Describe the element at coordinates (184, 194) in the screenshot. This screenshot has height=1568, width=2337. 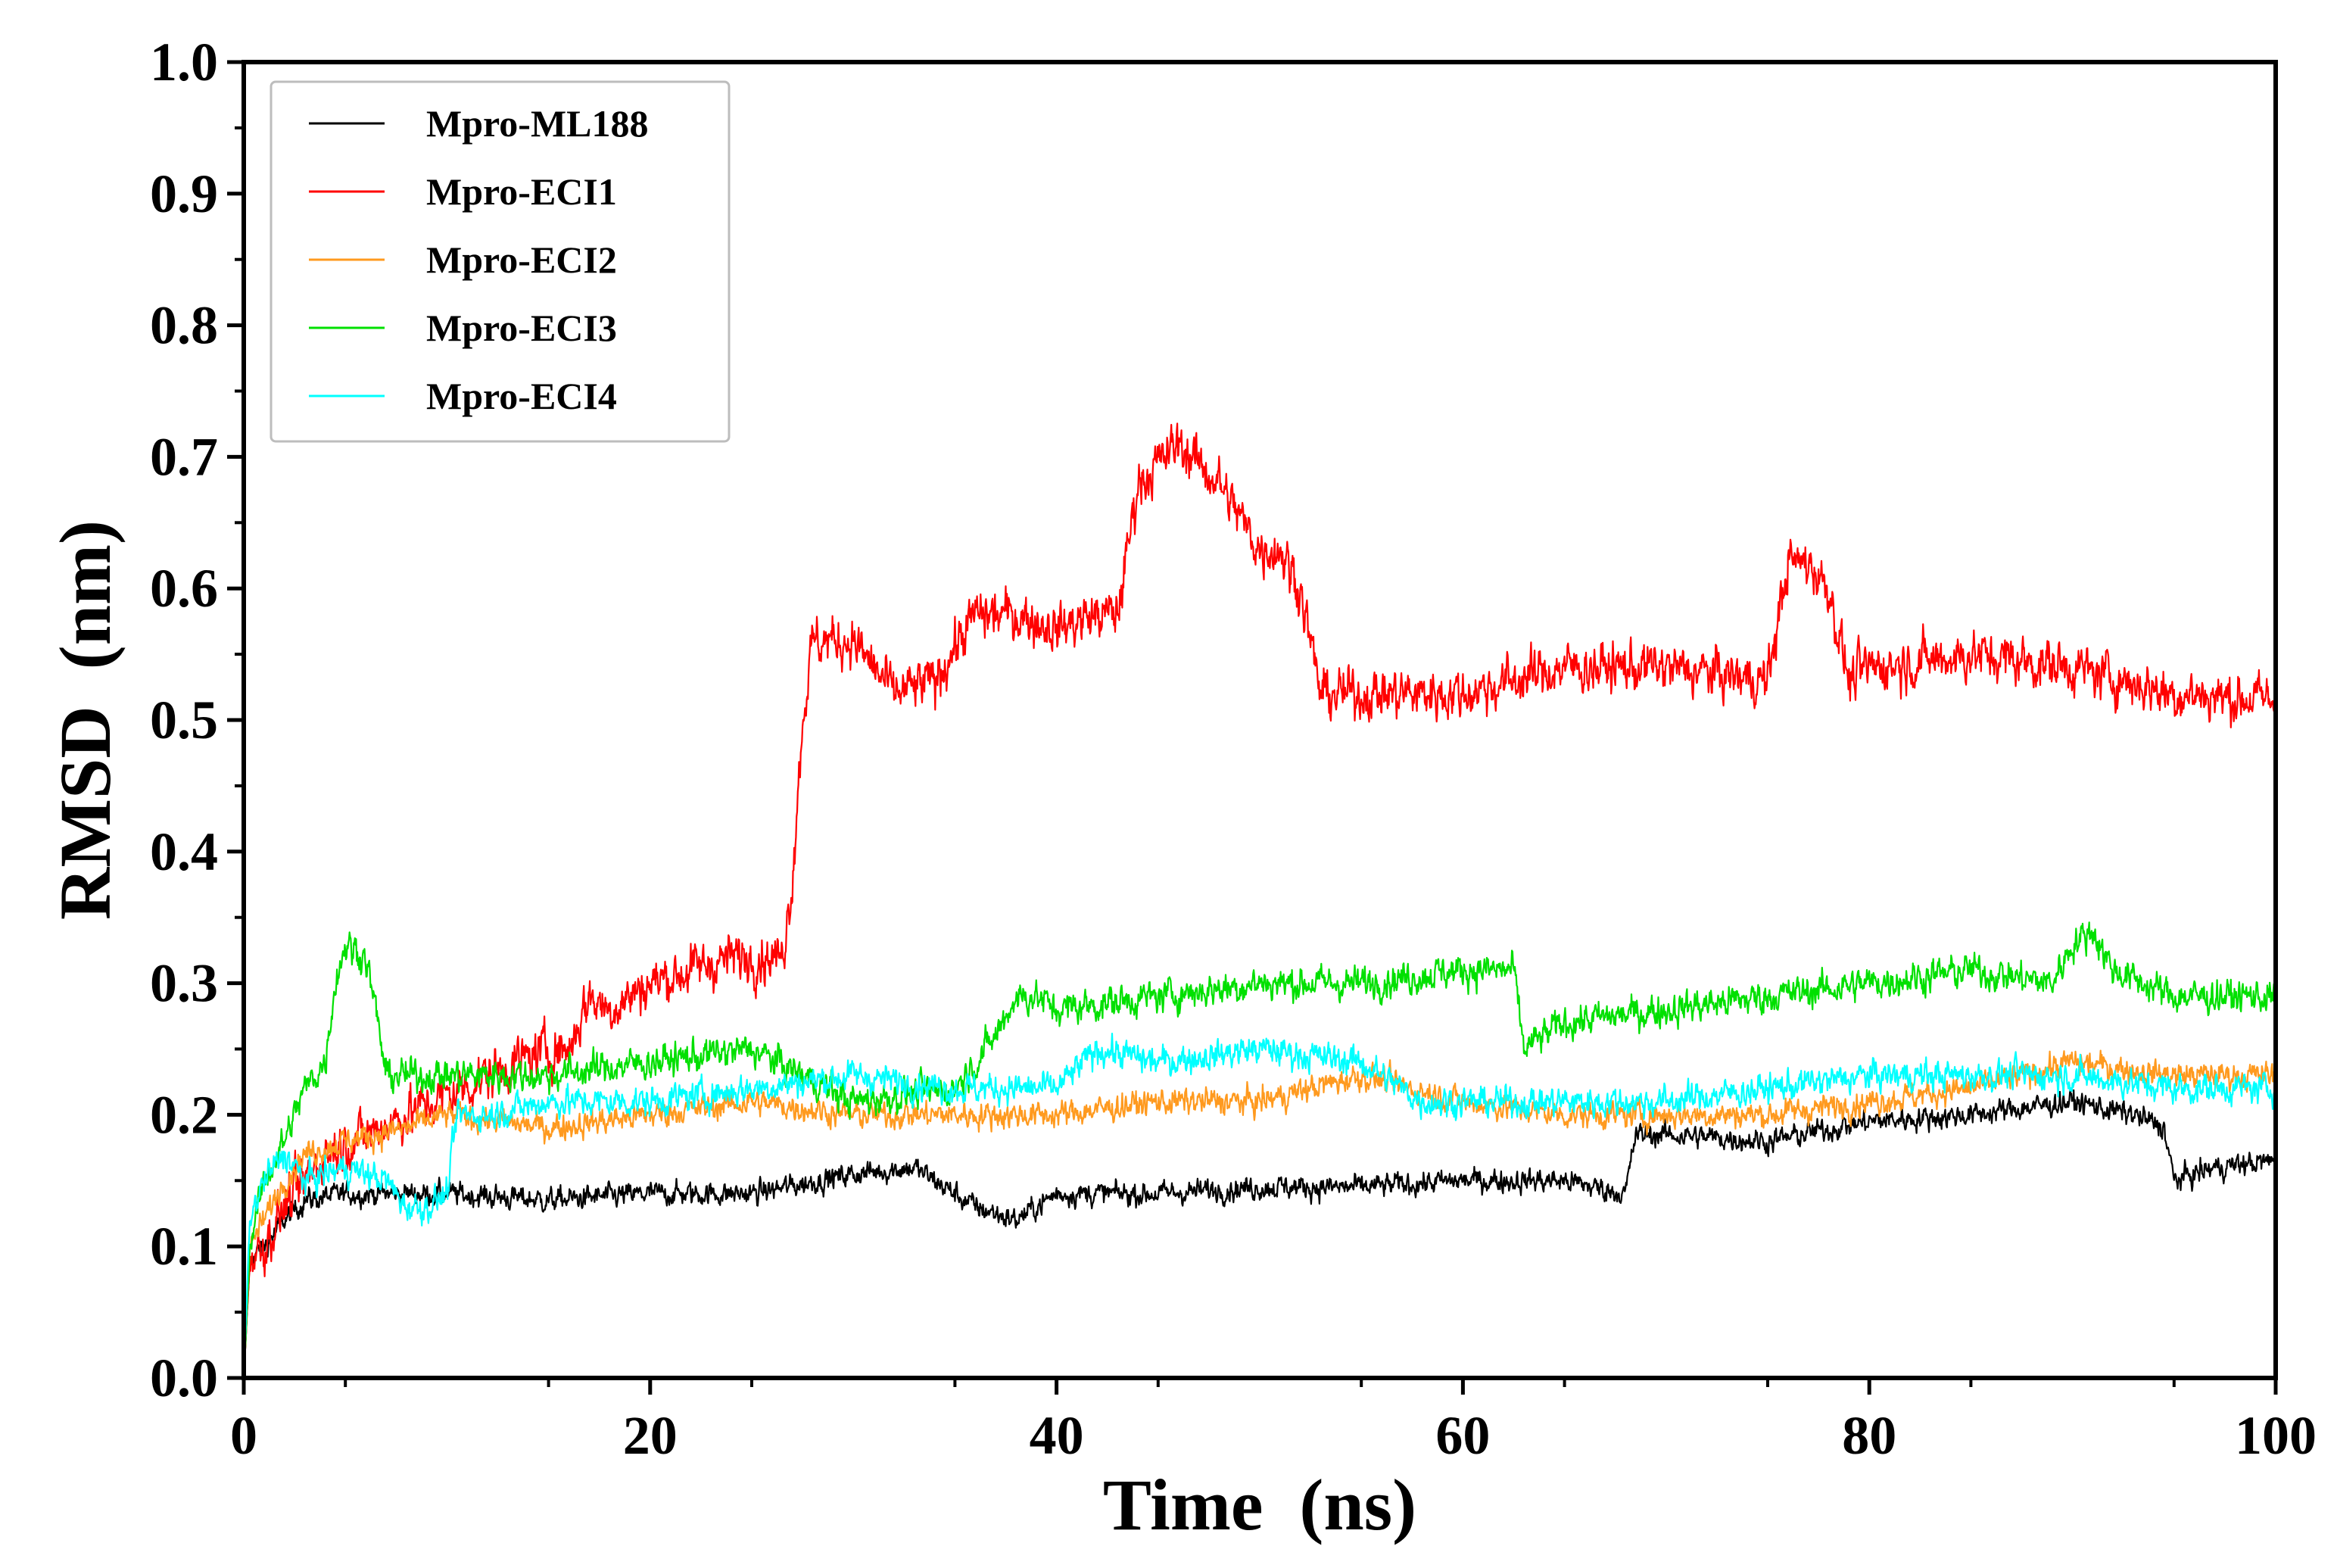
I see `y-tick-label: 0.9` at that location.